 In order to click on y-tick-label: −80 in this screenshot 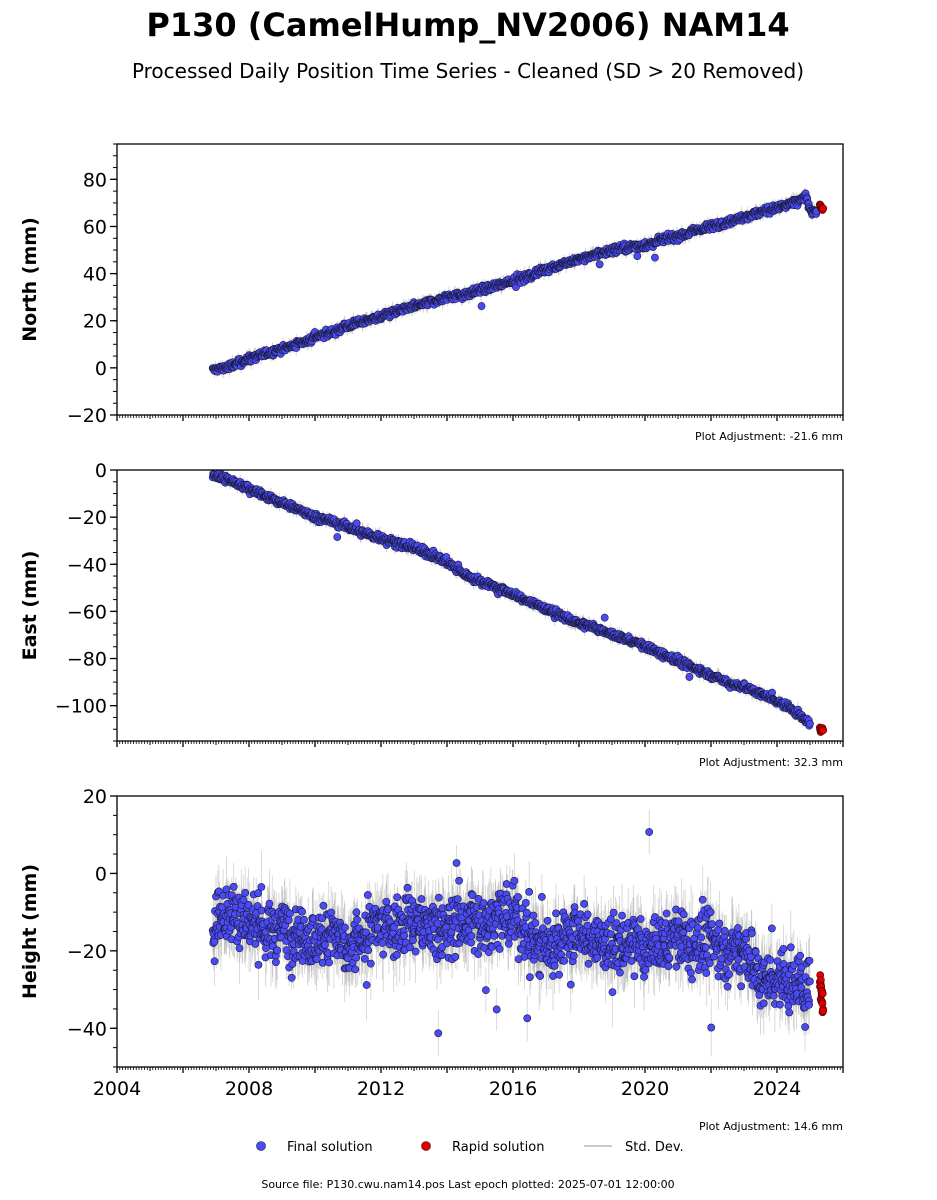, I will do `click(87, 660)`.